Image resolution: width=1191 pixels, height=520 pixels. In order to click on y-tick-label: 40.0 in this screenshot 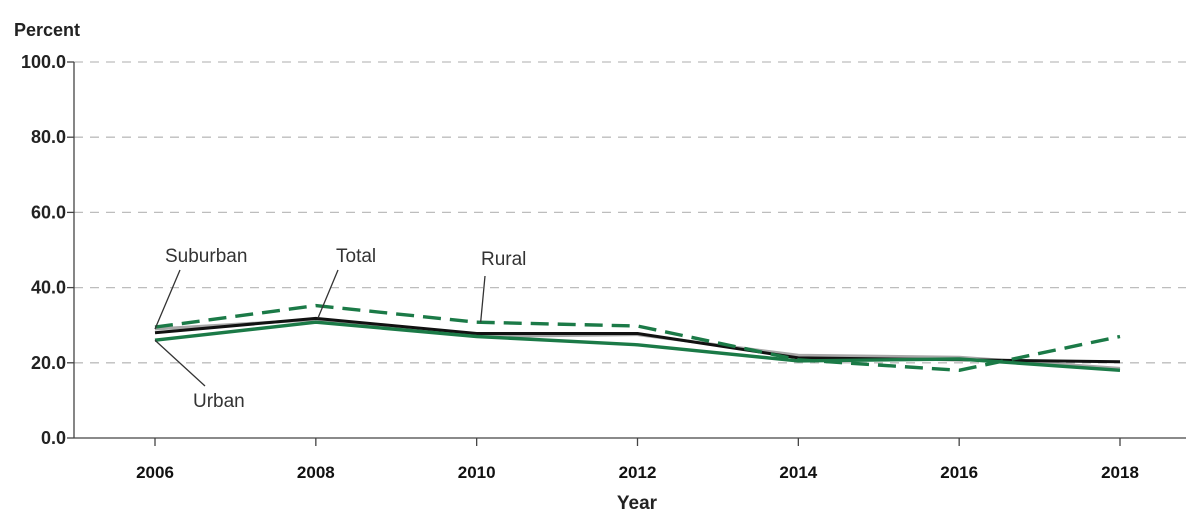, I will do `click(48, 288)`.